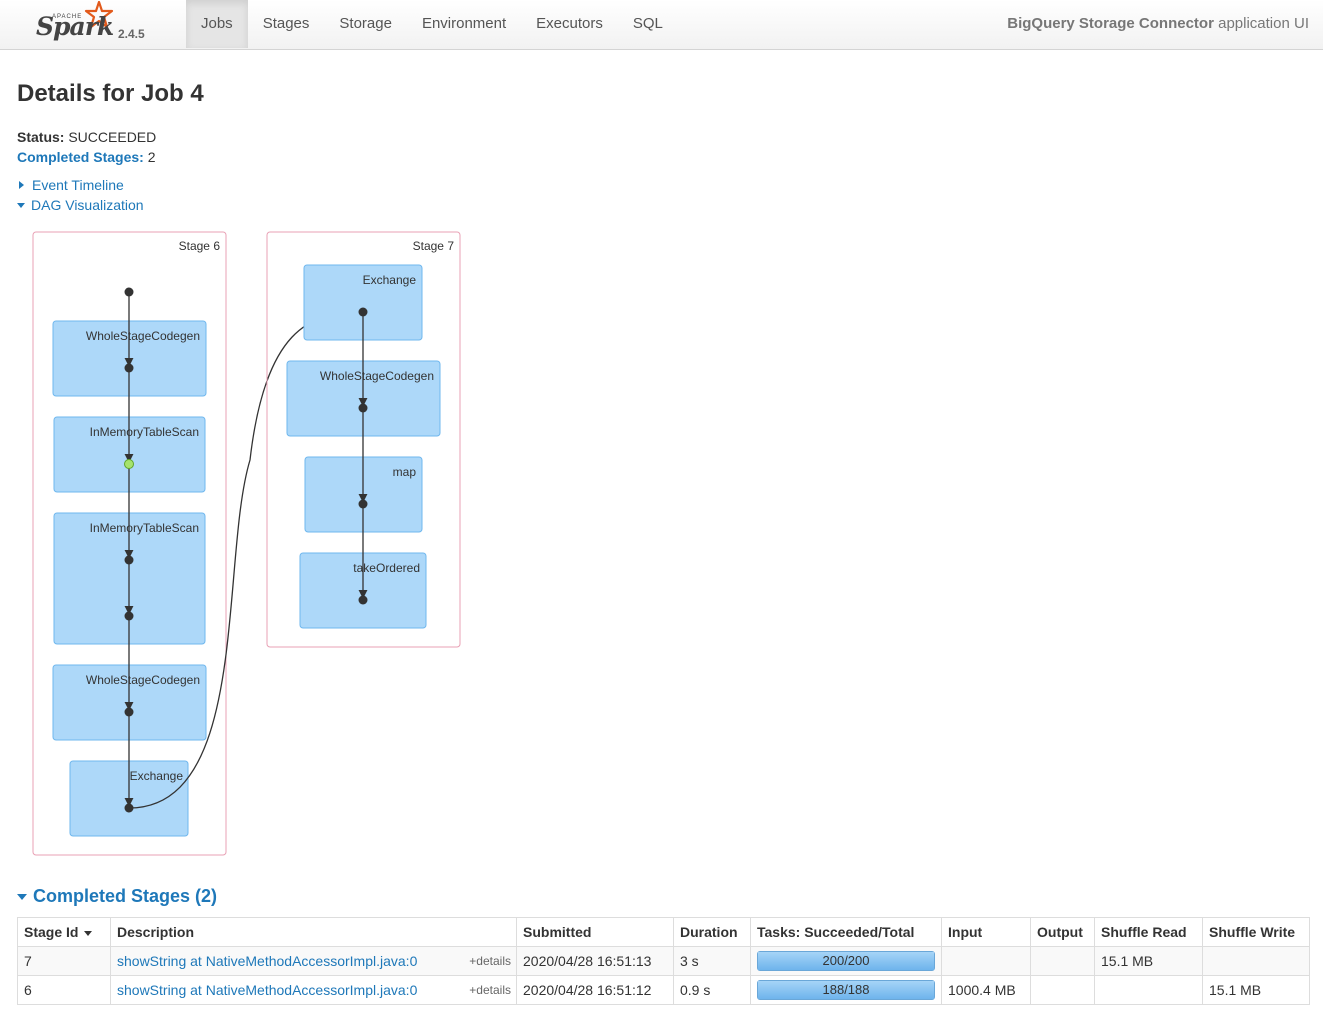 The image size is (1323, 1020). What do you see at coordinates (80, 157) in the screenshot?
I see `completed-stages-link: Completed Stages:` at bounding box center [80, 157].